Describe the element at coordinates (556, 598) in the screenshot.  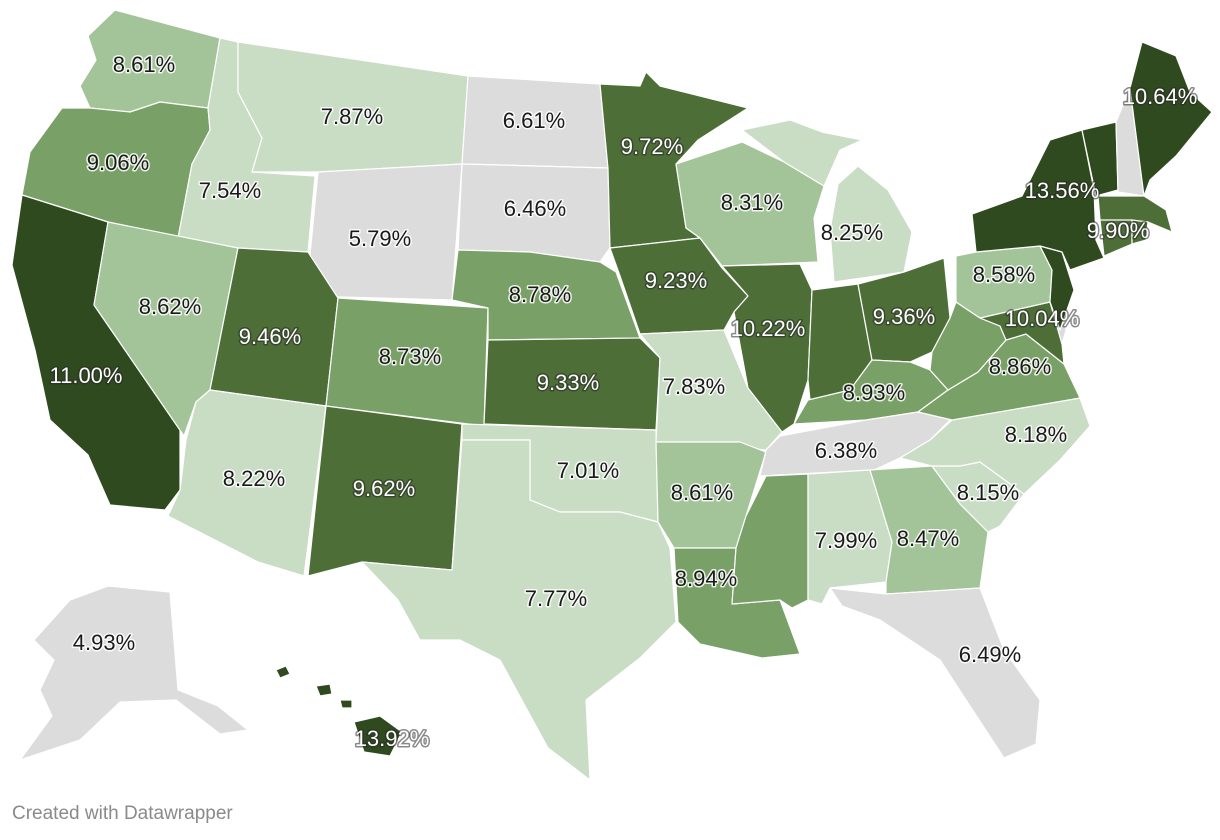
I see `value-label-TX: 7.77%` at that location.